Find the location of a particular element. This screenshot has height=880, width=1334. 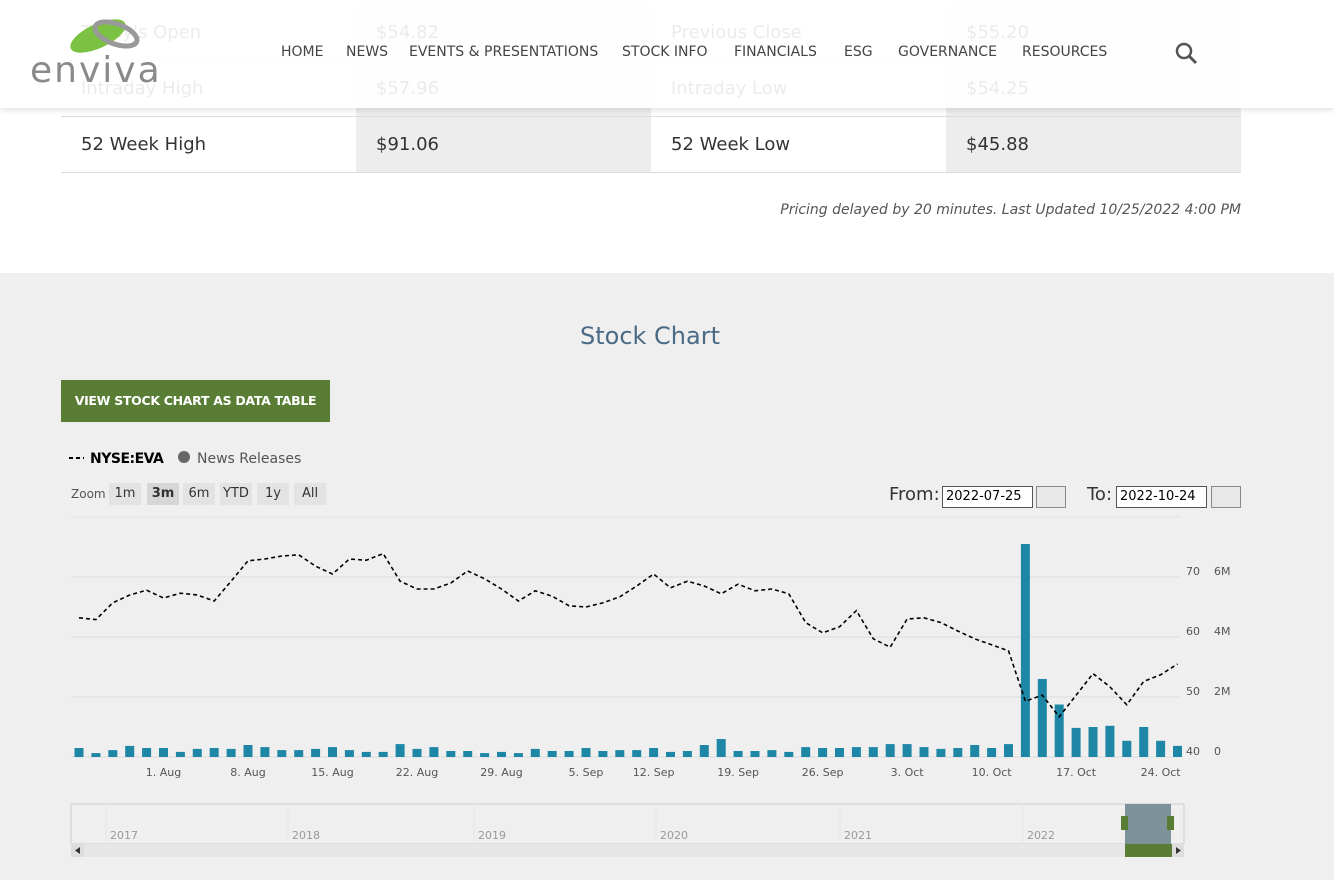

nav-item: RESOURCES is located at coordinates (1065, 52).